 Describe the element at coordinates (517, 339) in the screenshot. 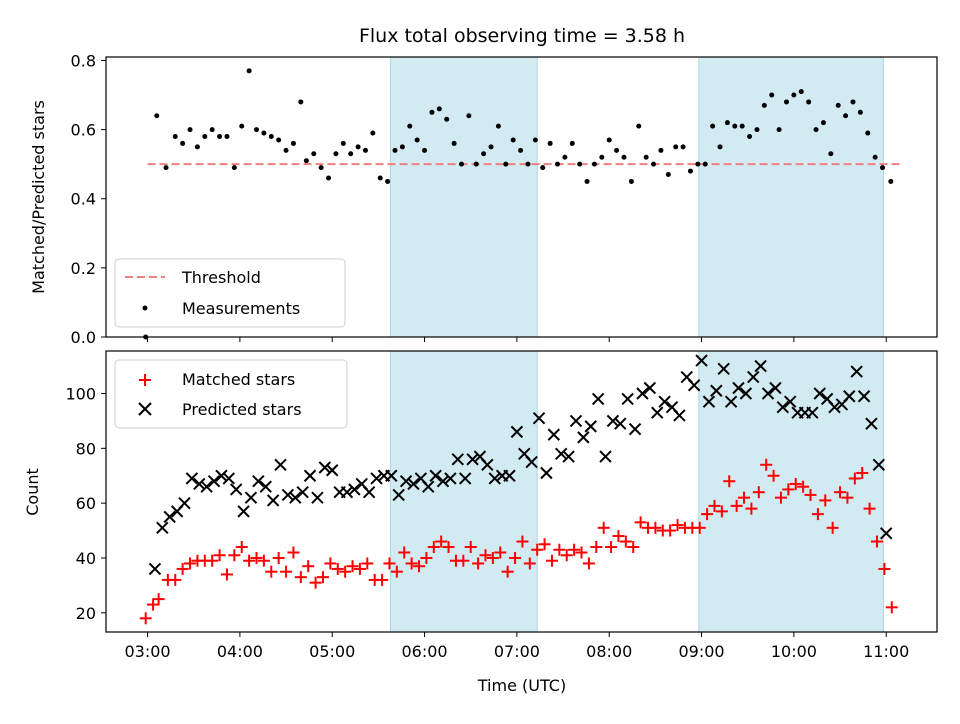

I see `top-x-ticks` at that location.